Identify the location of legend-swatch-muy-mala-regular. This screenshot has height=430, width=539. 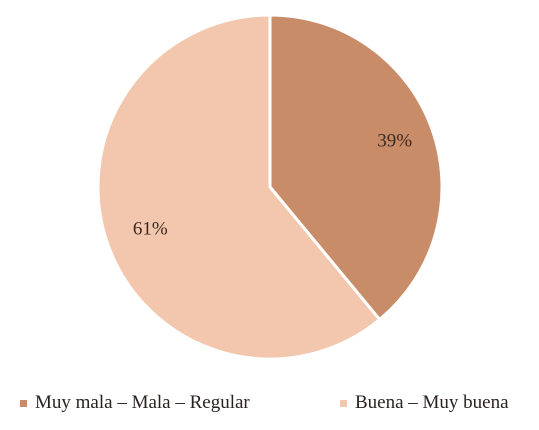
(23, 403).